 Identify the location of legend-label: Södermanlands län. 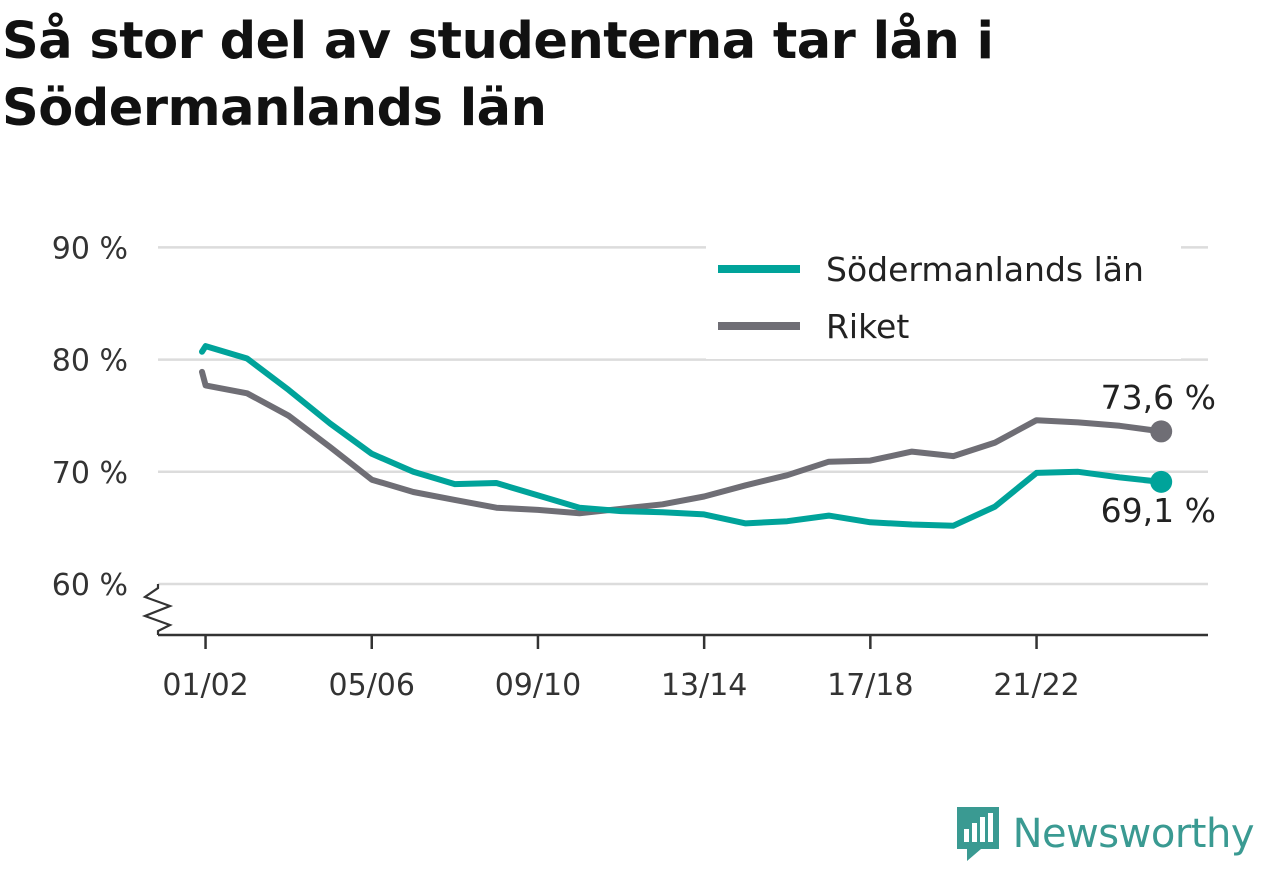
(985, 269).